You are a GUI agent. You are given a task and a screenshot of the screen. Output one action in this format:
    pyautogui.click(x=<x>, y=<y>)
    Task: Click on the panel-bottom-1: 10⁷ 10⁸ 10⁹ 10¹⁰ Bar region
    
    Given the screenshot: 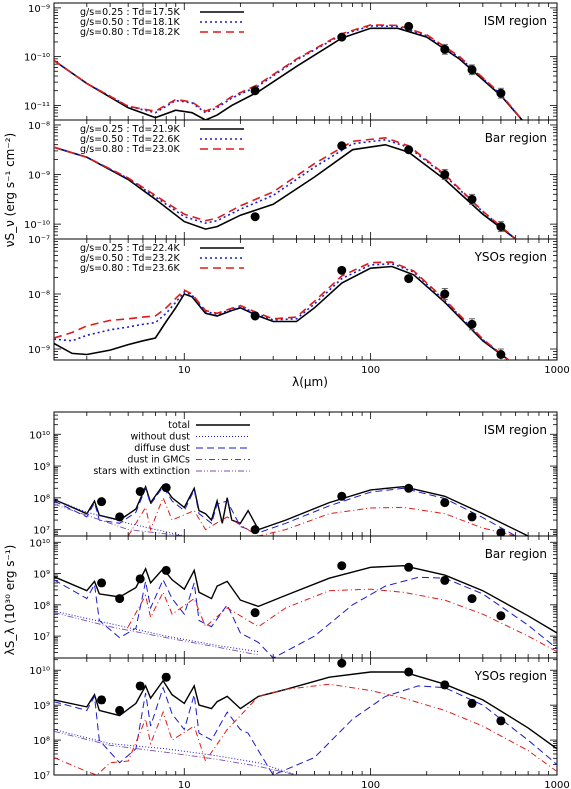 What is the action you would take?
    pyautogui.click(x=293, y=597)
    